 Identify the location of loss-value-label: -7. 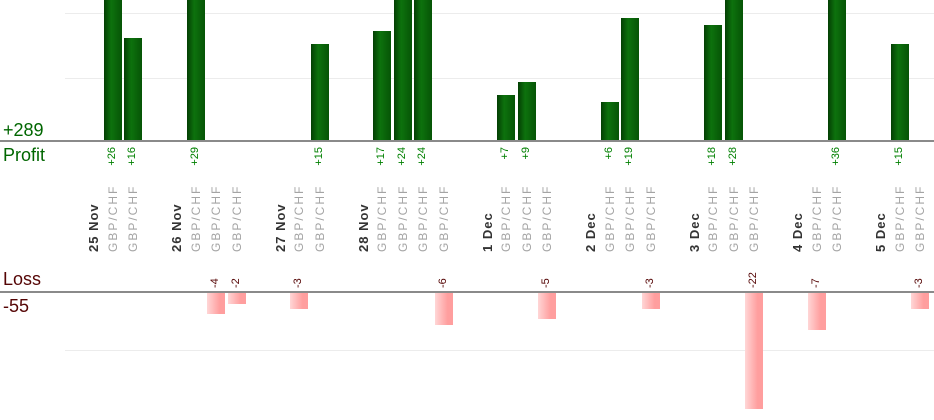
(815, 283).